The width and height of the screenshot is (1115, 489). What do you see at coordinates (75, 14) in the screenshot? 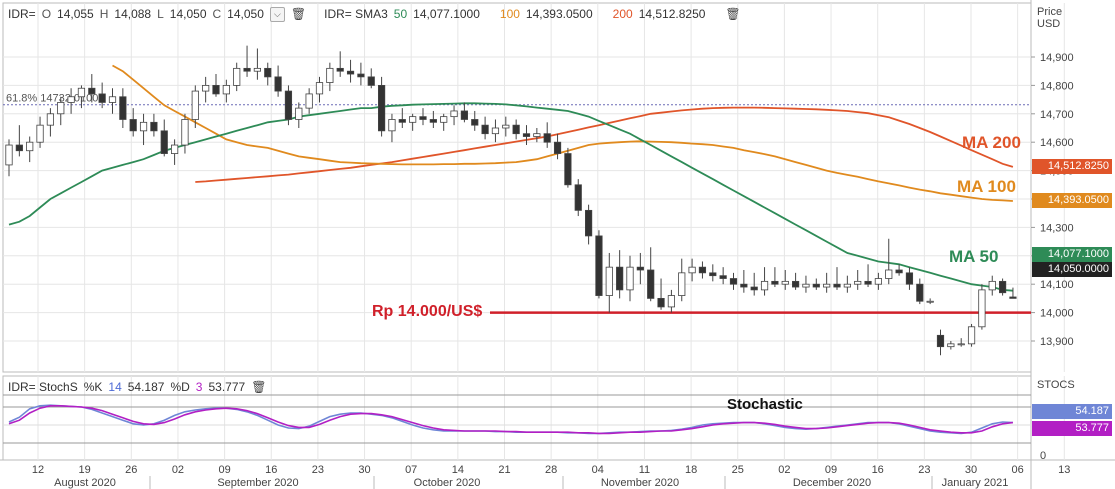
I see `open-value: 14,055` at bounding box center [75, 14].